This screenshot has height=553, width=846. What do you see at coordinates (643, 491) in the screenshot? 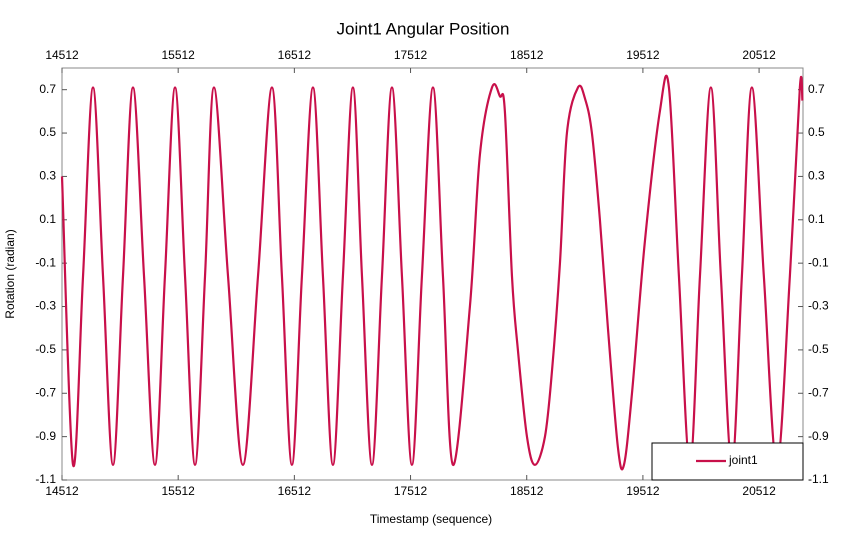
I see `x-tick-label: 19512` at bounding box center [643, 491].